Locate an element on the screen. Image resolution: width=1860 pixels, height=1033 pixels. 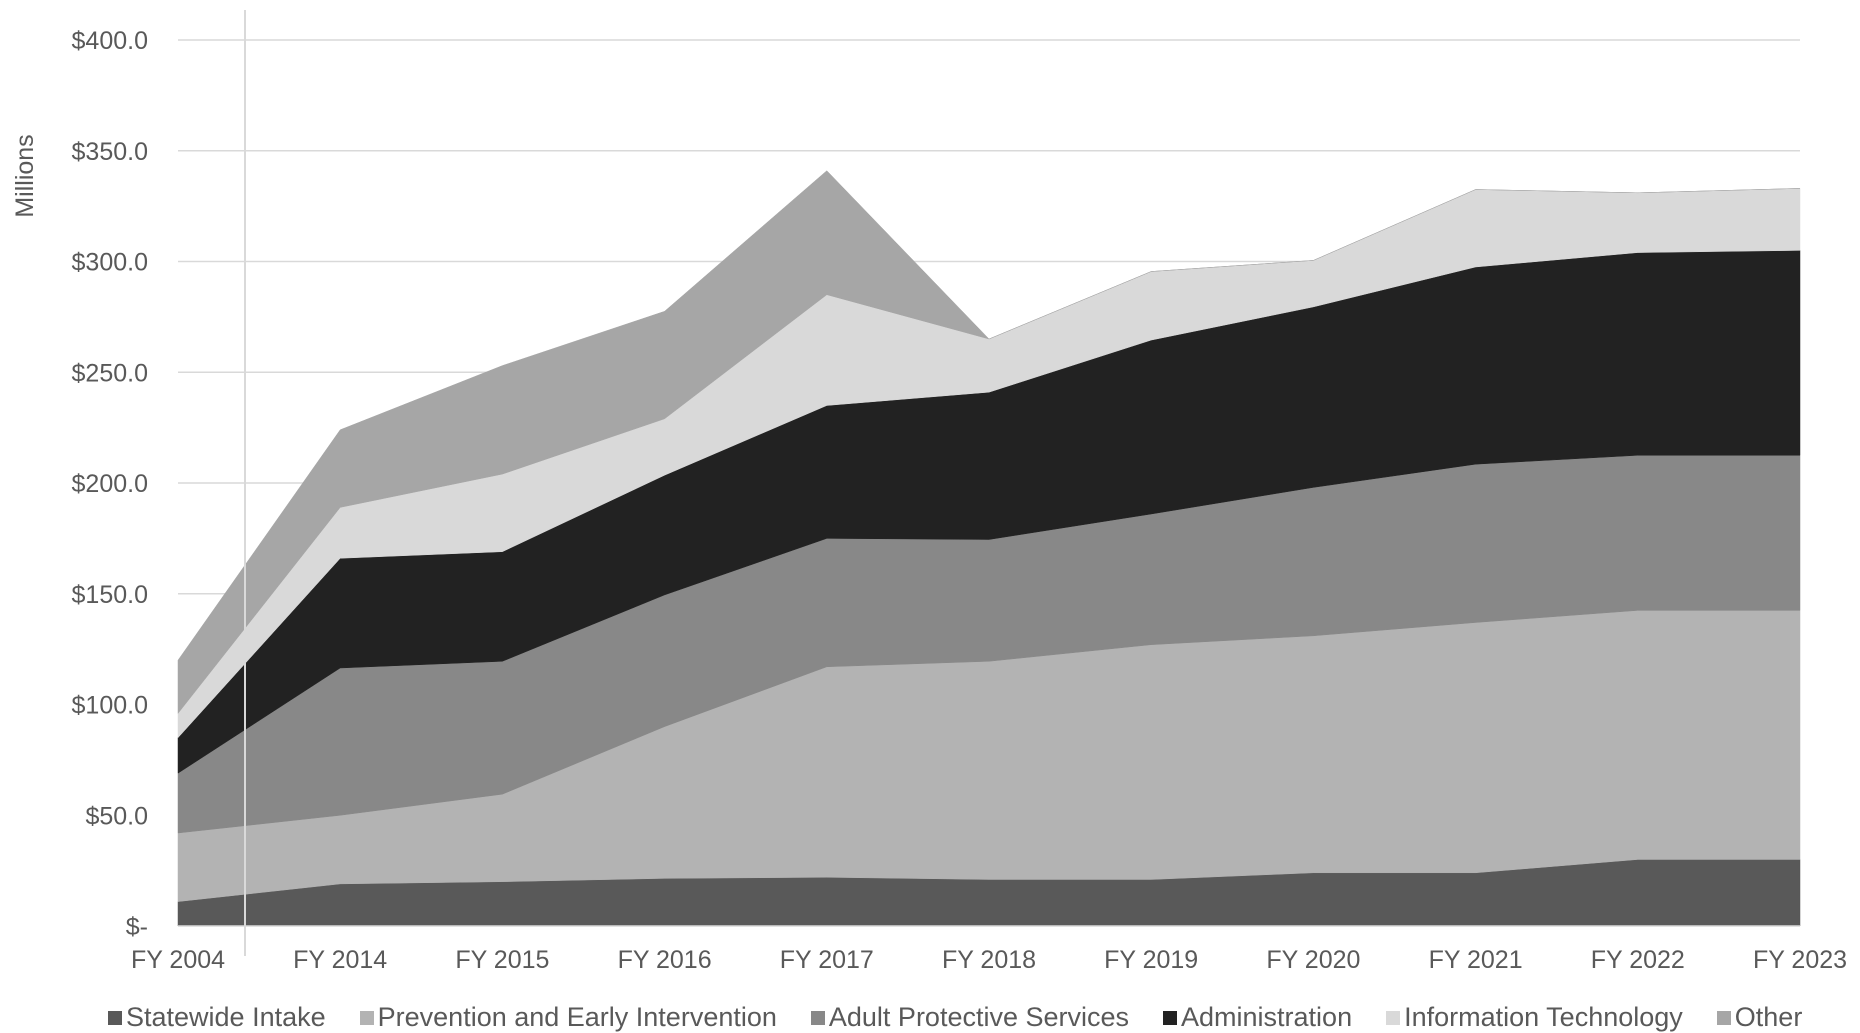
legend-label: Information Technology is located at coordinates (1543, 1017).